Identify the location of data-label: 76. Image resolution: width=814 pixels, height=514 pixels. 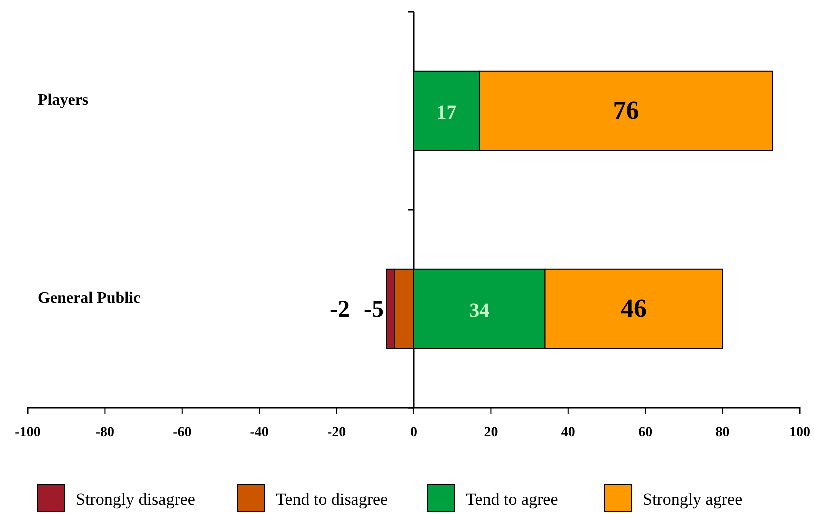
(626, 110).